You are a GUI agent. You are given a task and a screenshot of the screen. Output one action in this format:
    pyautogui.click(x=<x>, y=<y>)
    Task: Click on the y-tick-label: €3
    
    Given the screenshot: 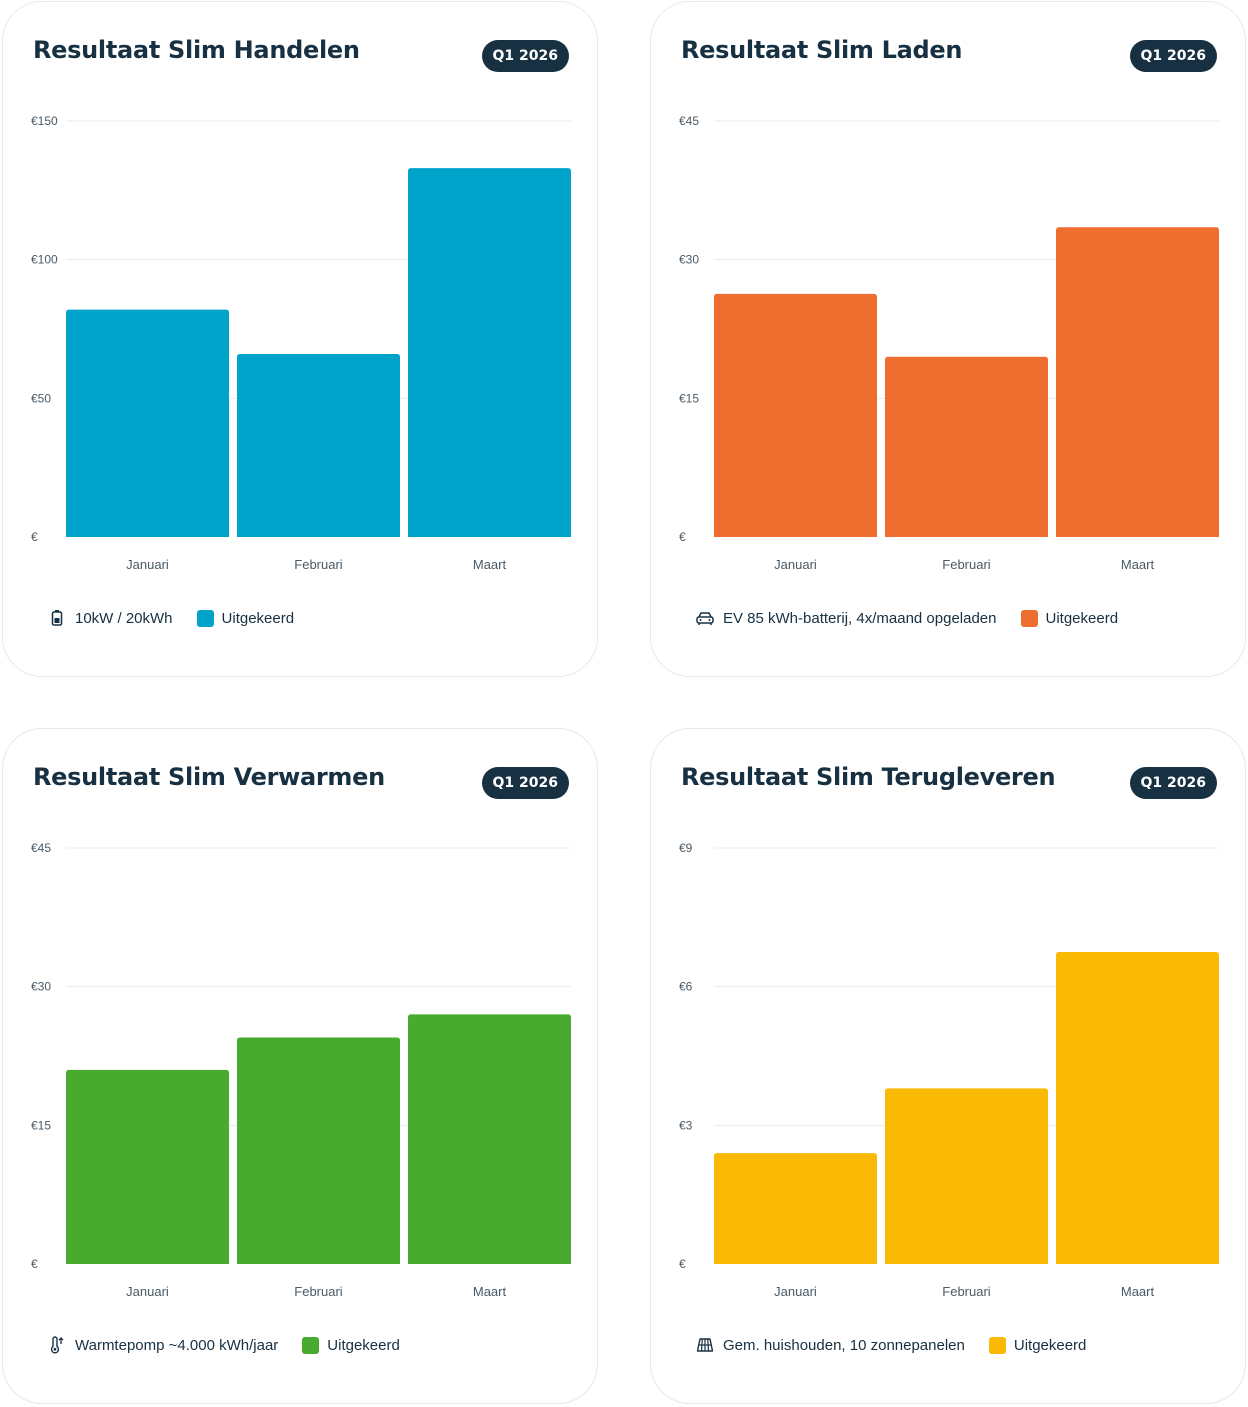 What is the action you would take?
    pyautogui.click(x=686, y=1125)
    